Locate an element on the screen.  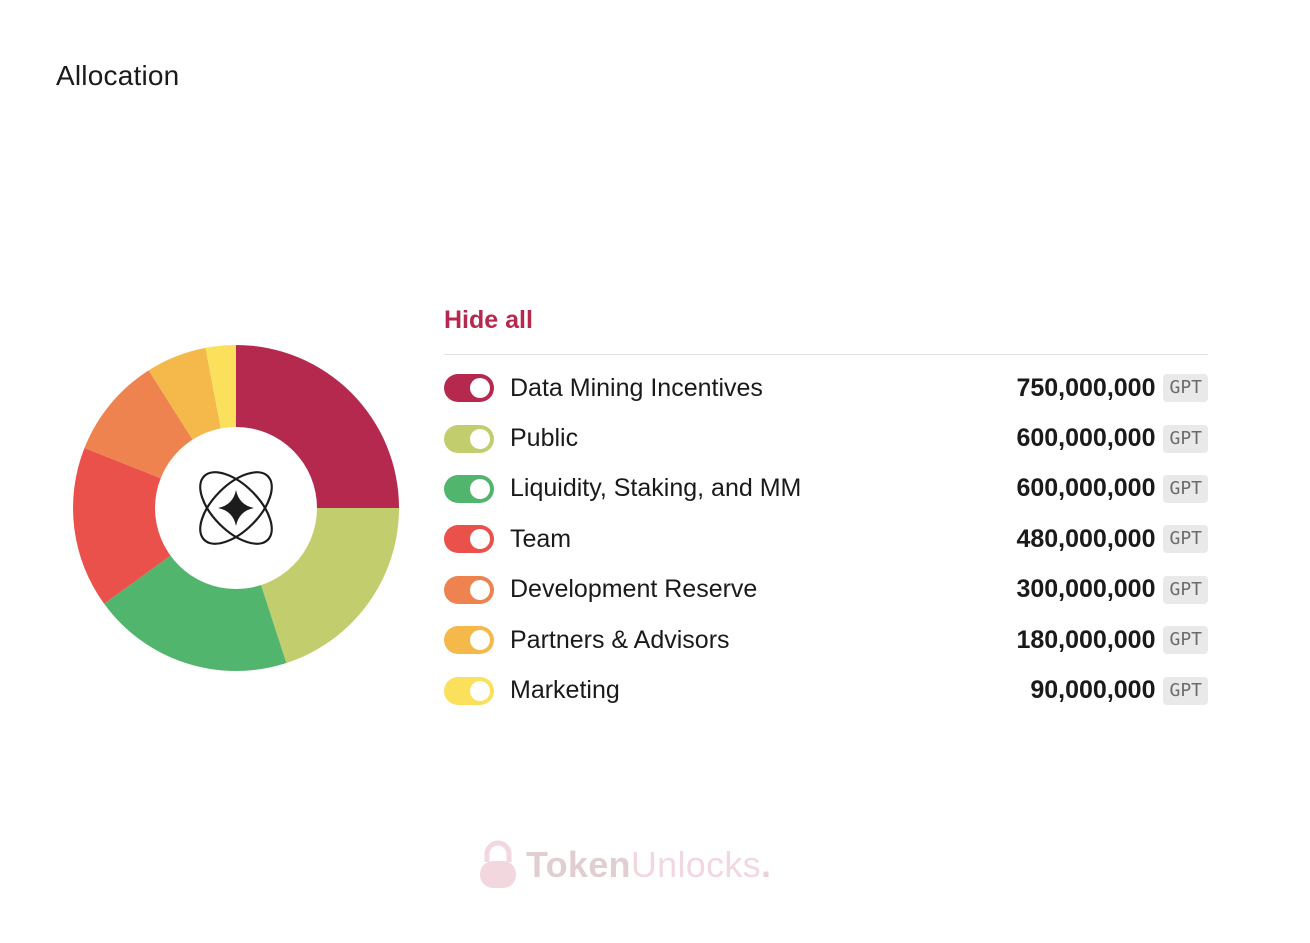
legend-value: 480,000,000 is located at coordinates (1086, 538).